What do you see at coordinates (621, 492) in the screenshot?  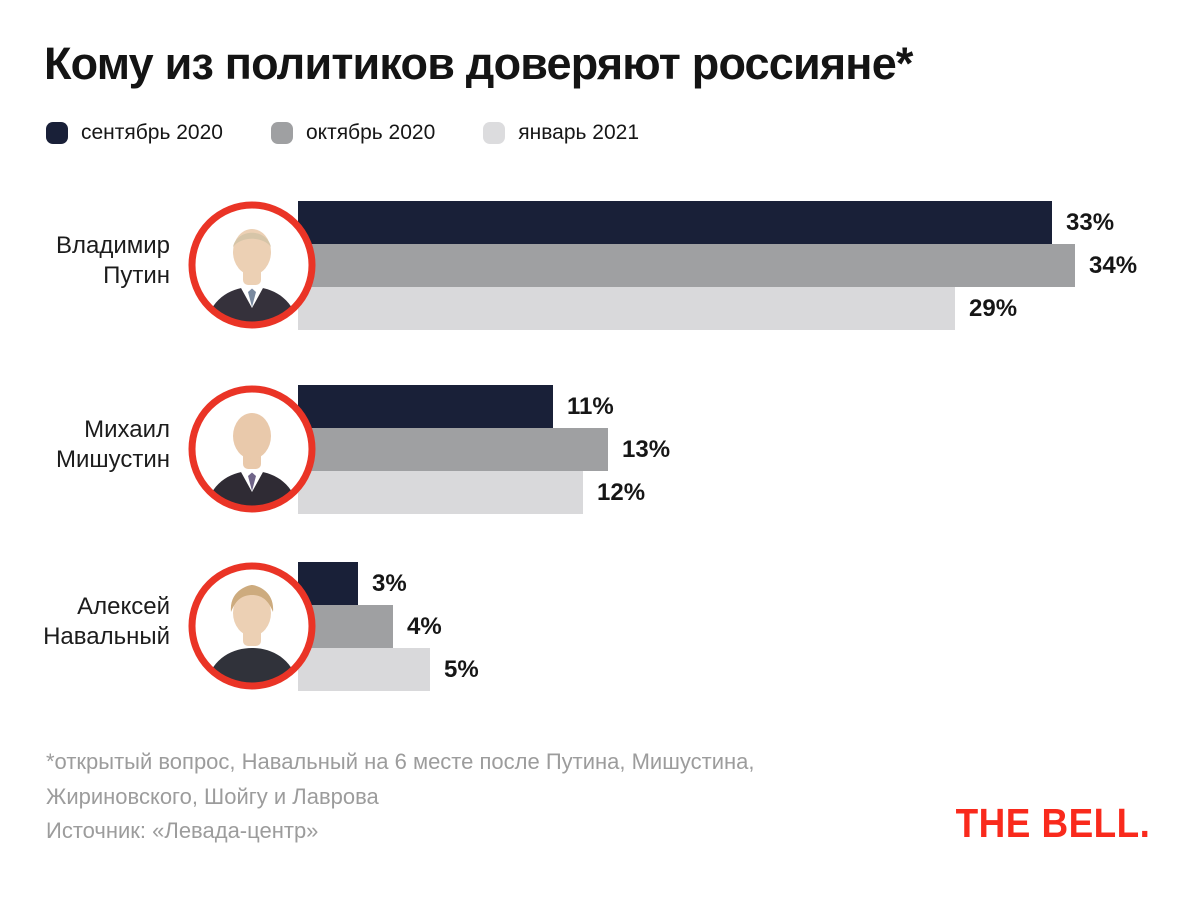 I see `bar-value-label: 12%` at bounding box center [621, 492].